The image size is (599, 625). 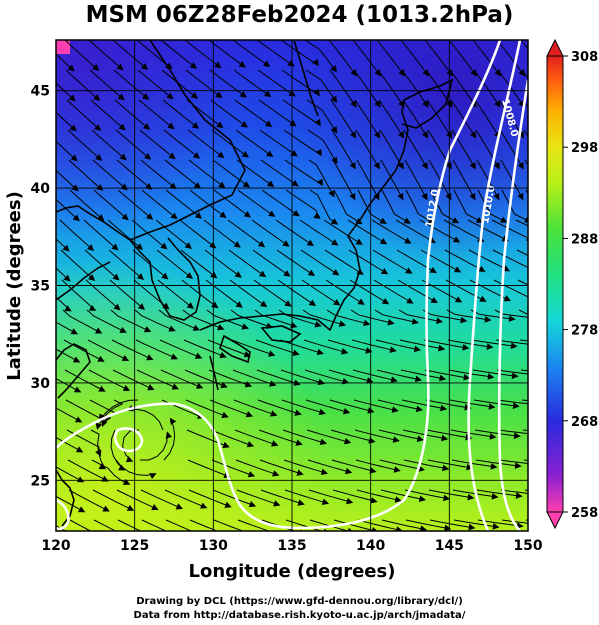 What do you see at coordinates (291, 546) in the screenshot?
I see `x-tick-label: 135` at bounding box center [291, 546].